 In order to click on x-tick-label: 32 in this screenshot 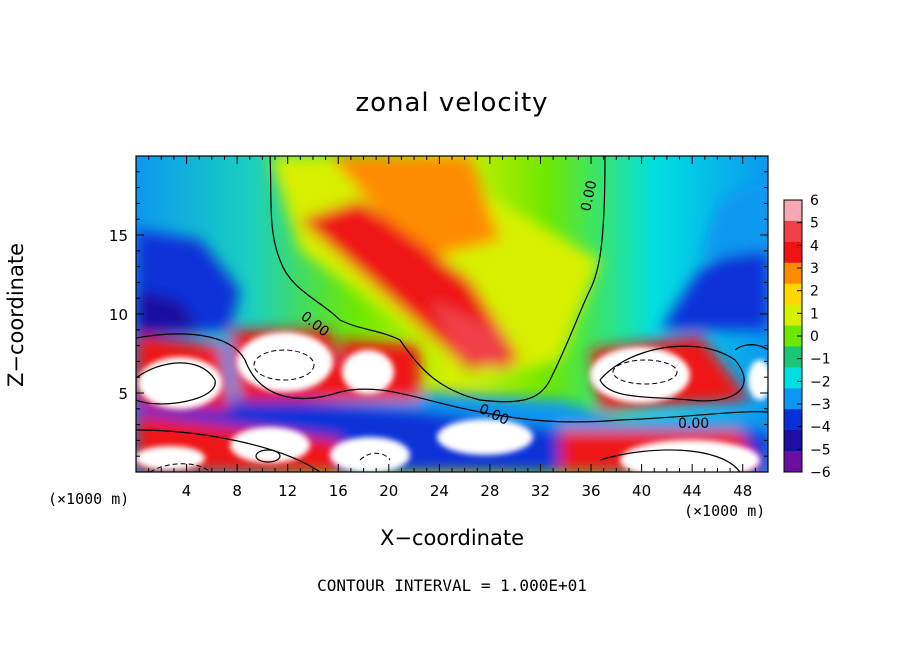, I will do `click(540, 491)`.